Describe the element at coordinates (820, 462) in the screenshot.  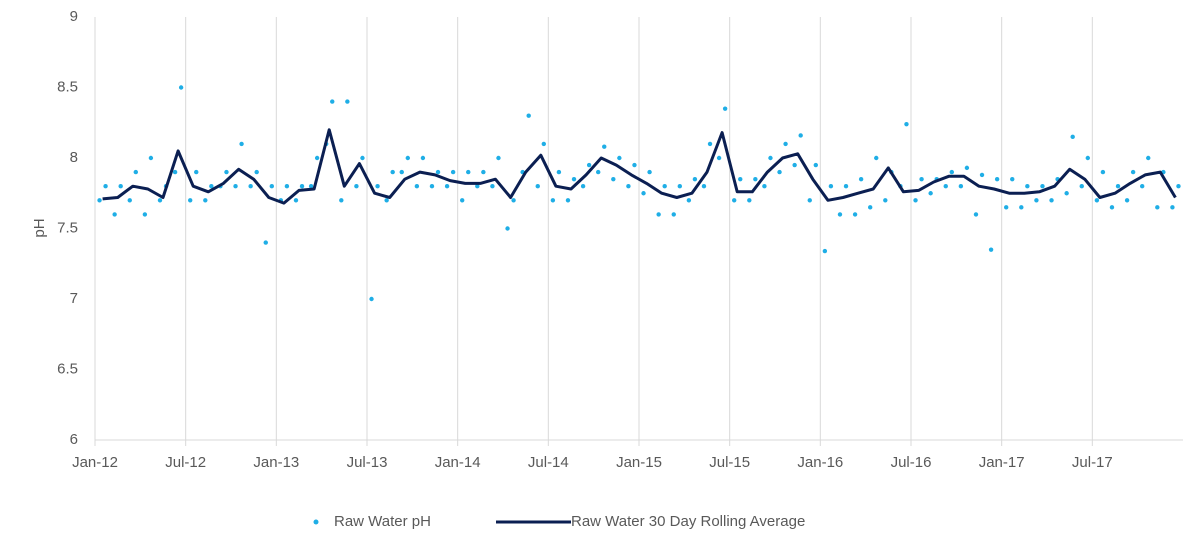
I see `x-tick-label: Jan-16` at that location.